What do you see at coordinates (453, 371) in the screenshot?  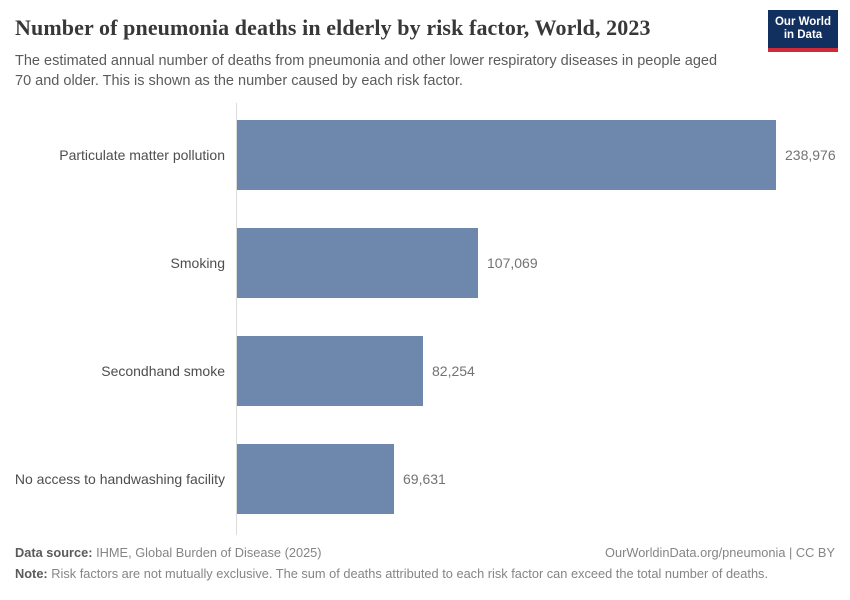 I see `value-label: 82,254` at bounding box center [453, 371].